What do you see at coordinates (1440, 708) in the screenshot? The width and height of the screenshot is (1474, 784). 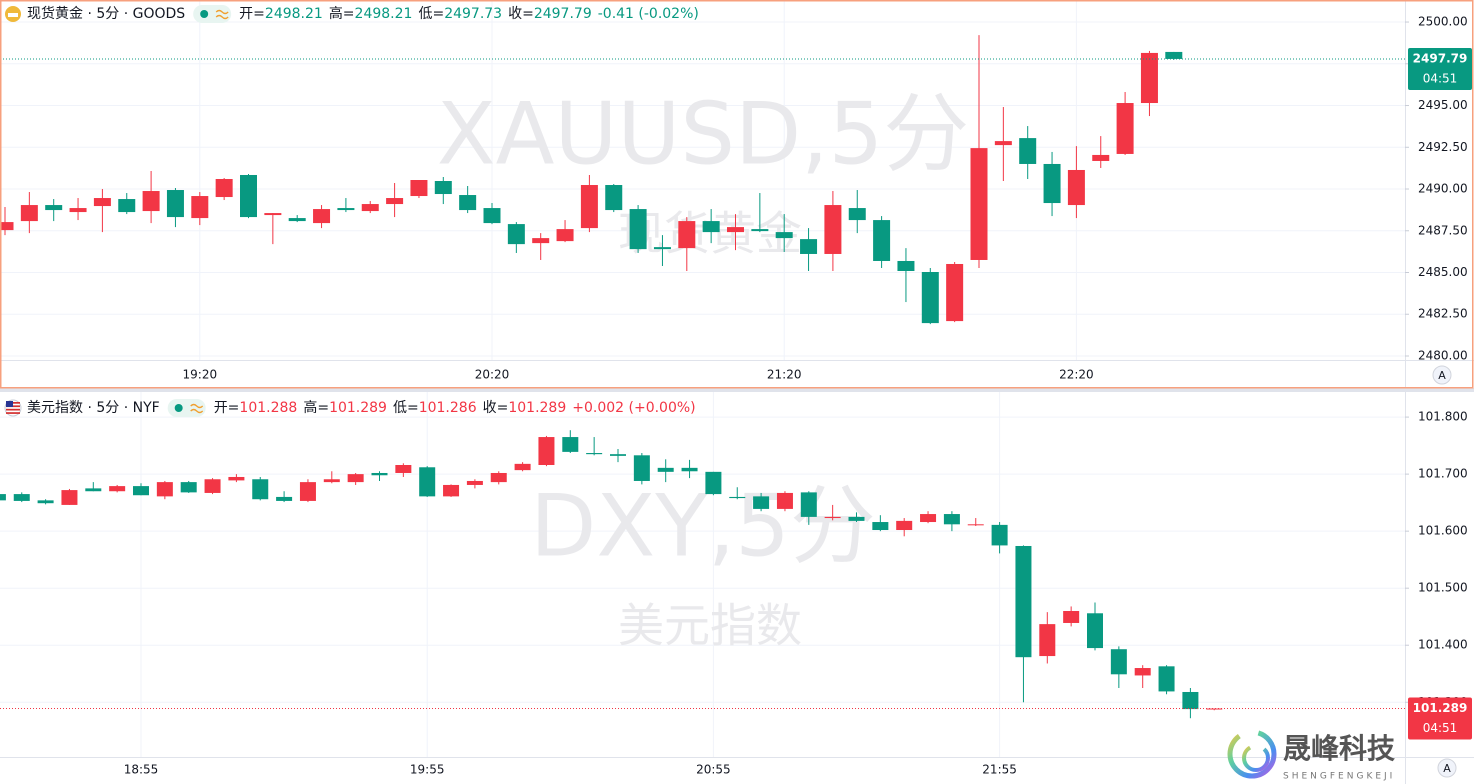 I see `last-price-label: 101.289` at bounding box center [1440, 708].